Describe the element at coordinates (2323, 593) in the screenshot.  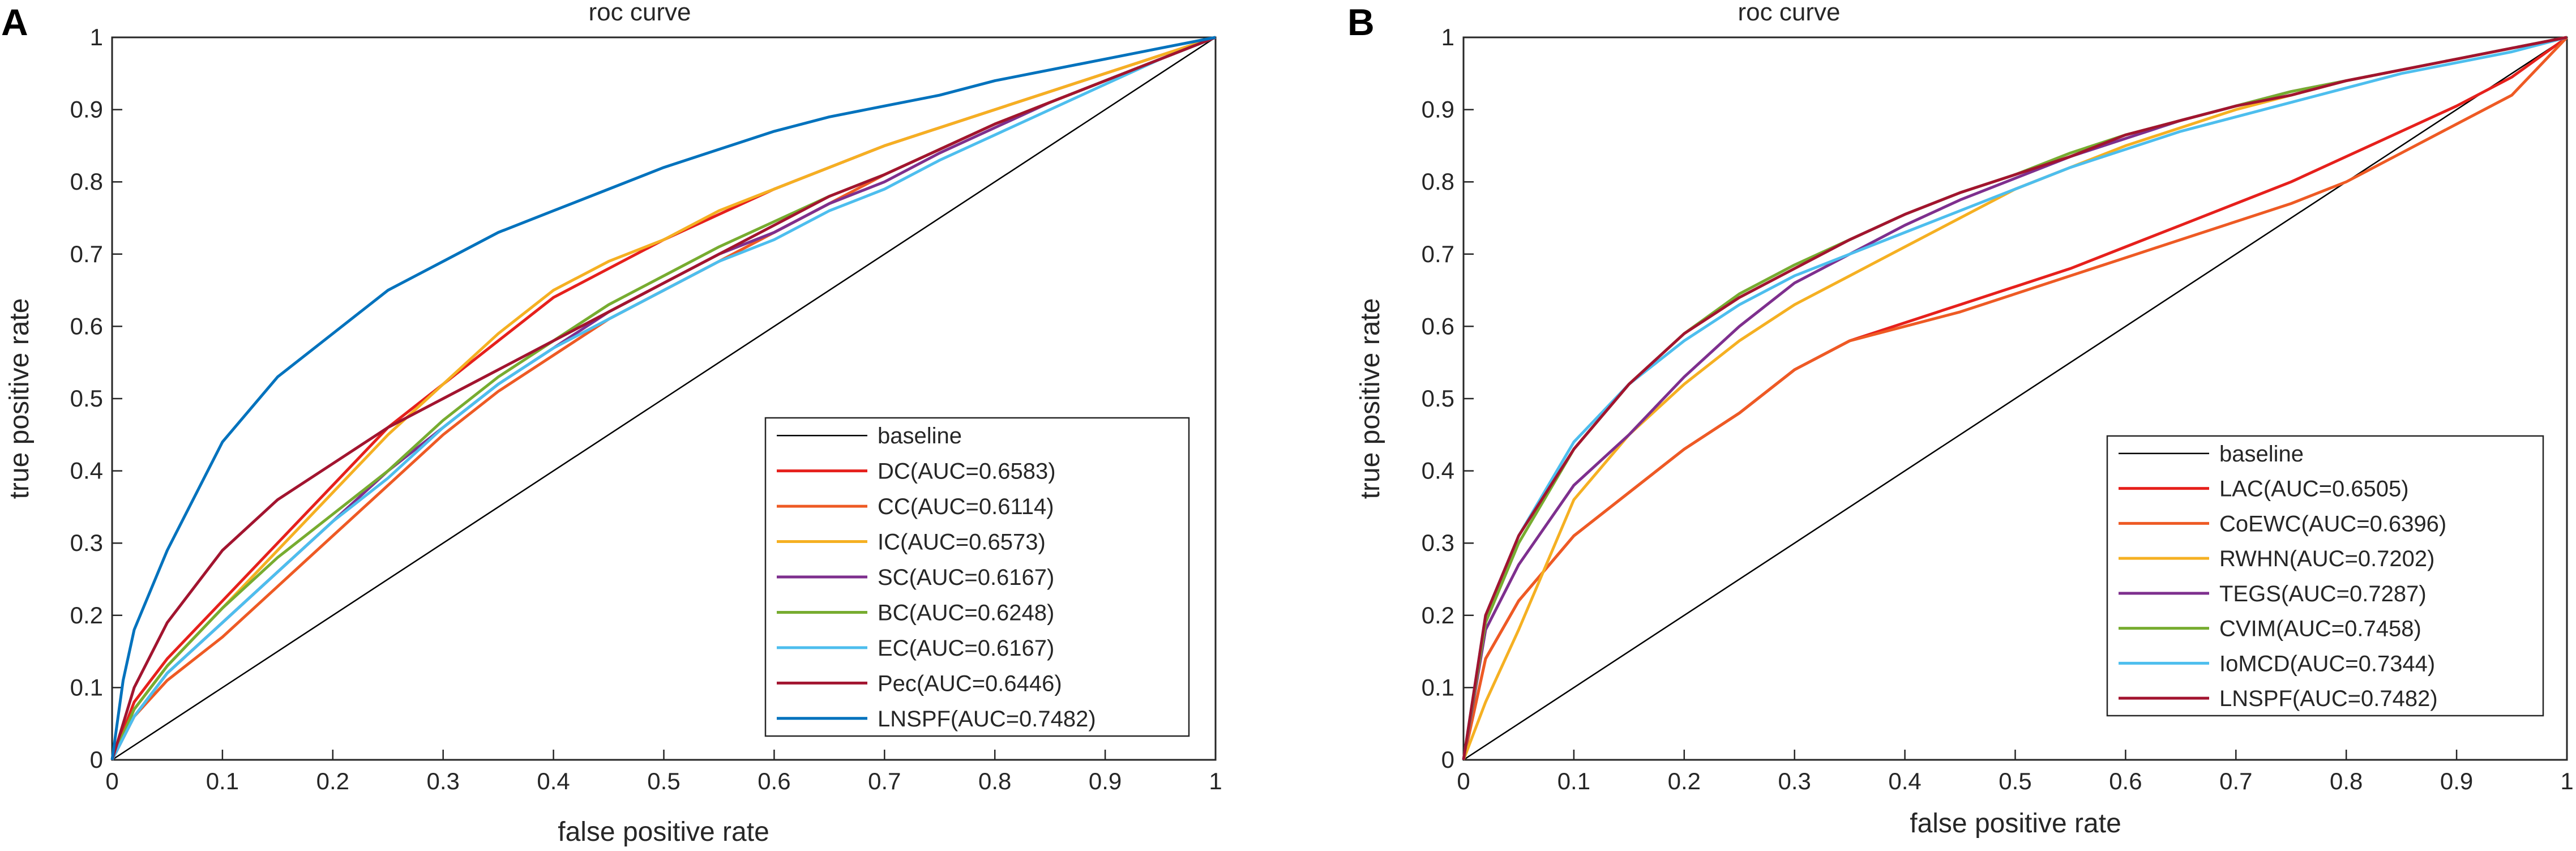
I see `legend-label-tegs-b: TEGS(AUC=0.7287)` at that location.